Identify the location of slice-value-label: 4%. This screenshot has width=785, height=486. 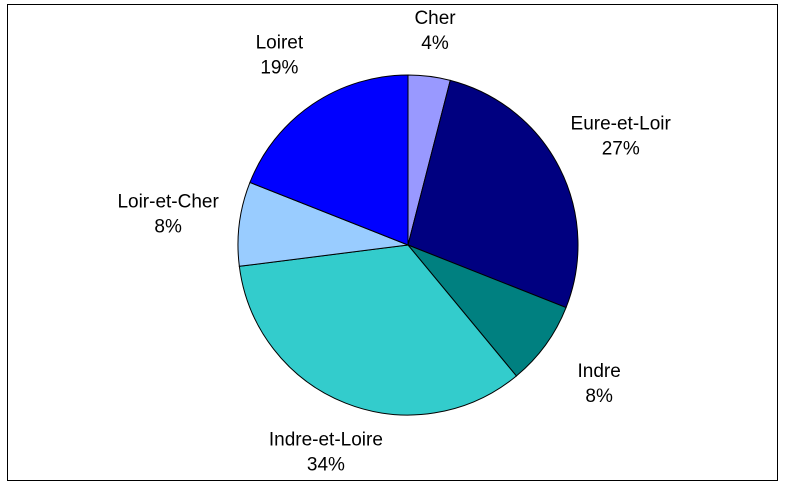
(435, 43).